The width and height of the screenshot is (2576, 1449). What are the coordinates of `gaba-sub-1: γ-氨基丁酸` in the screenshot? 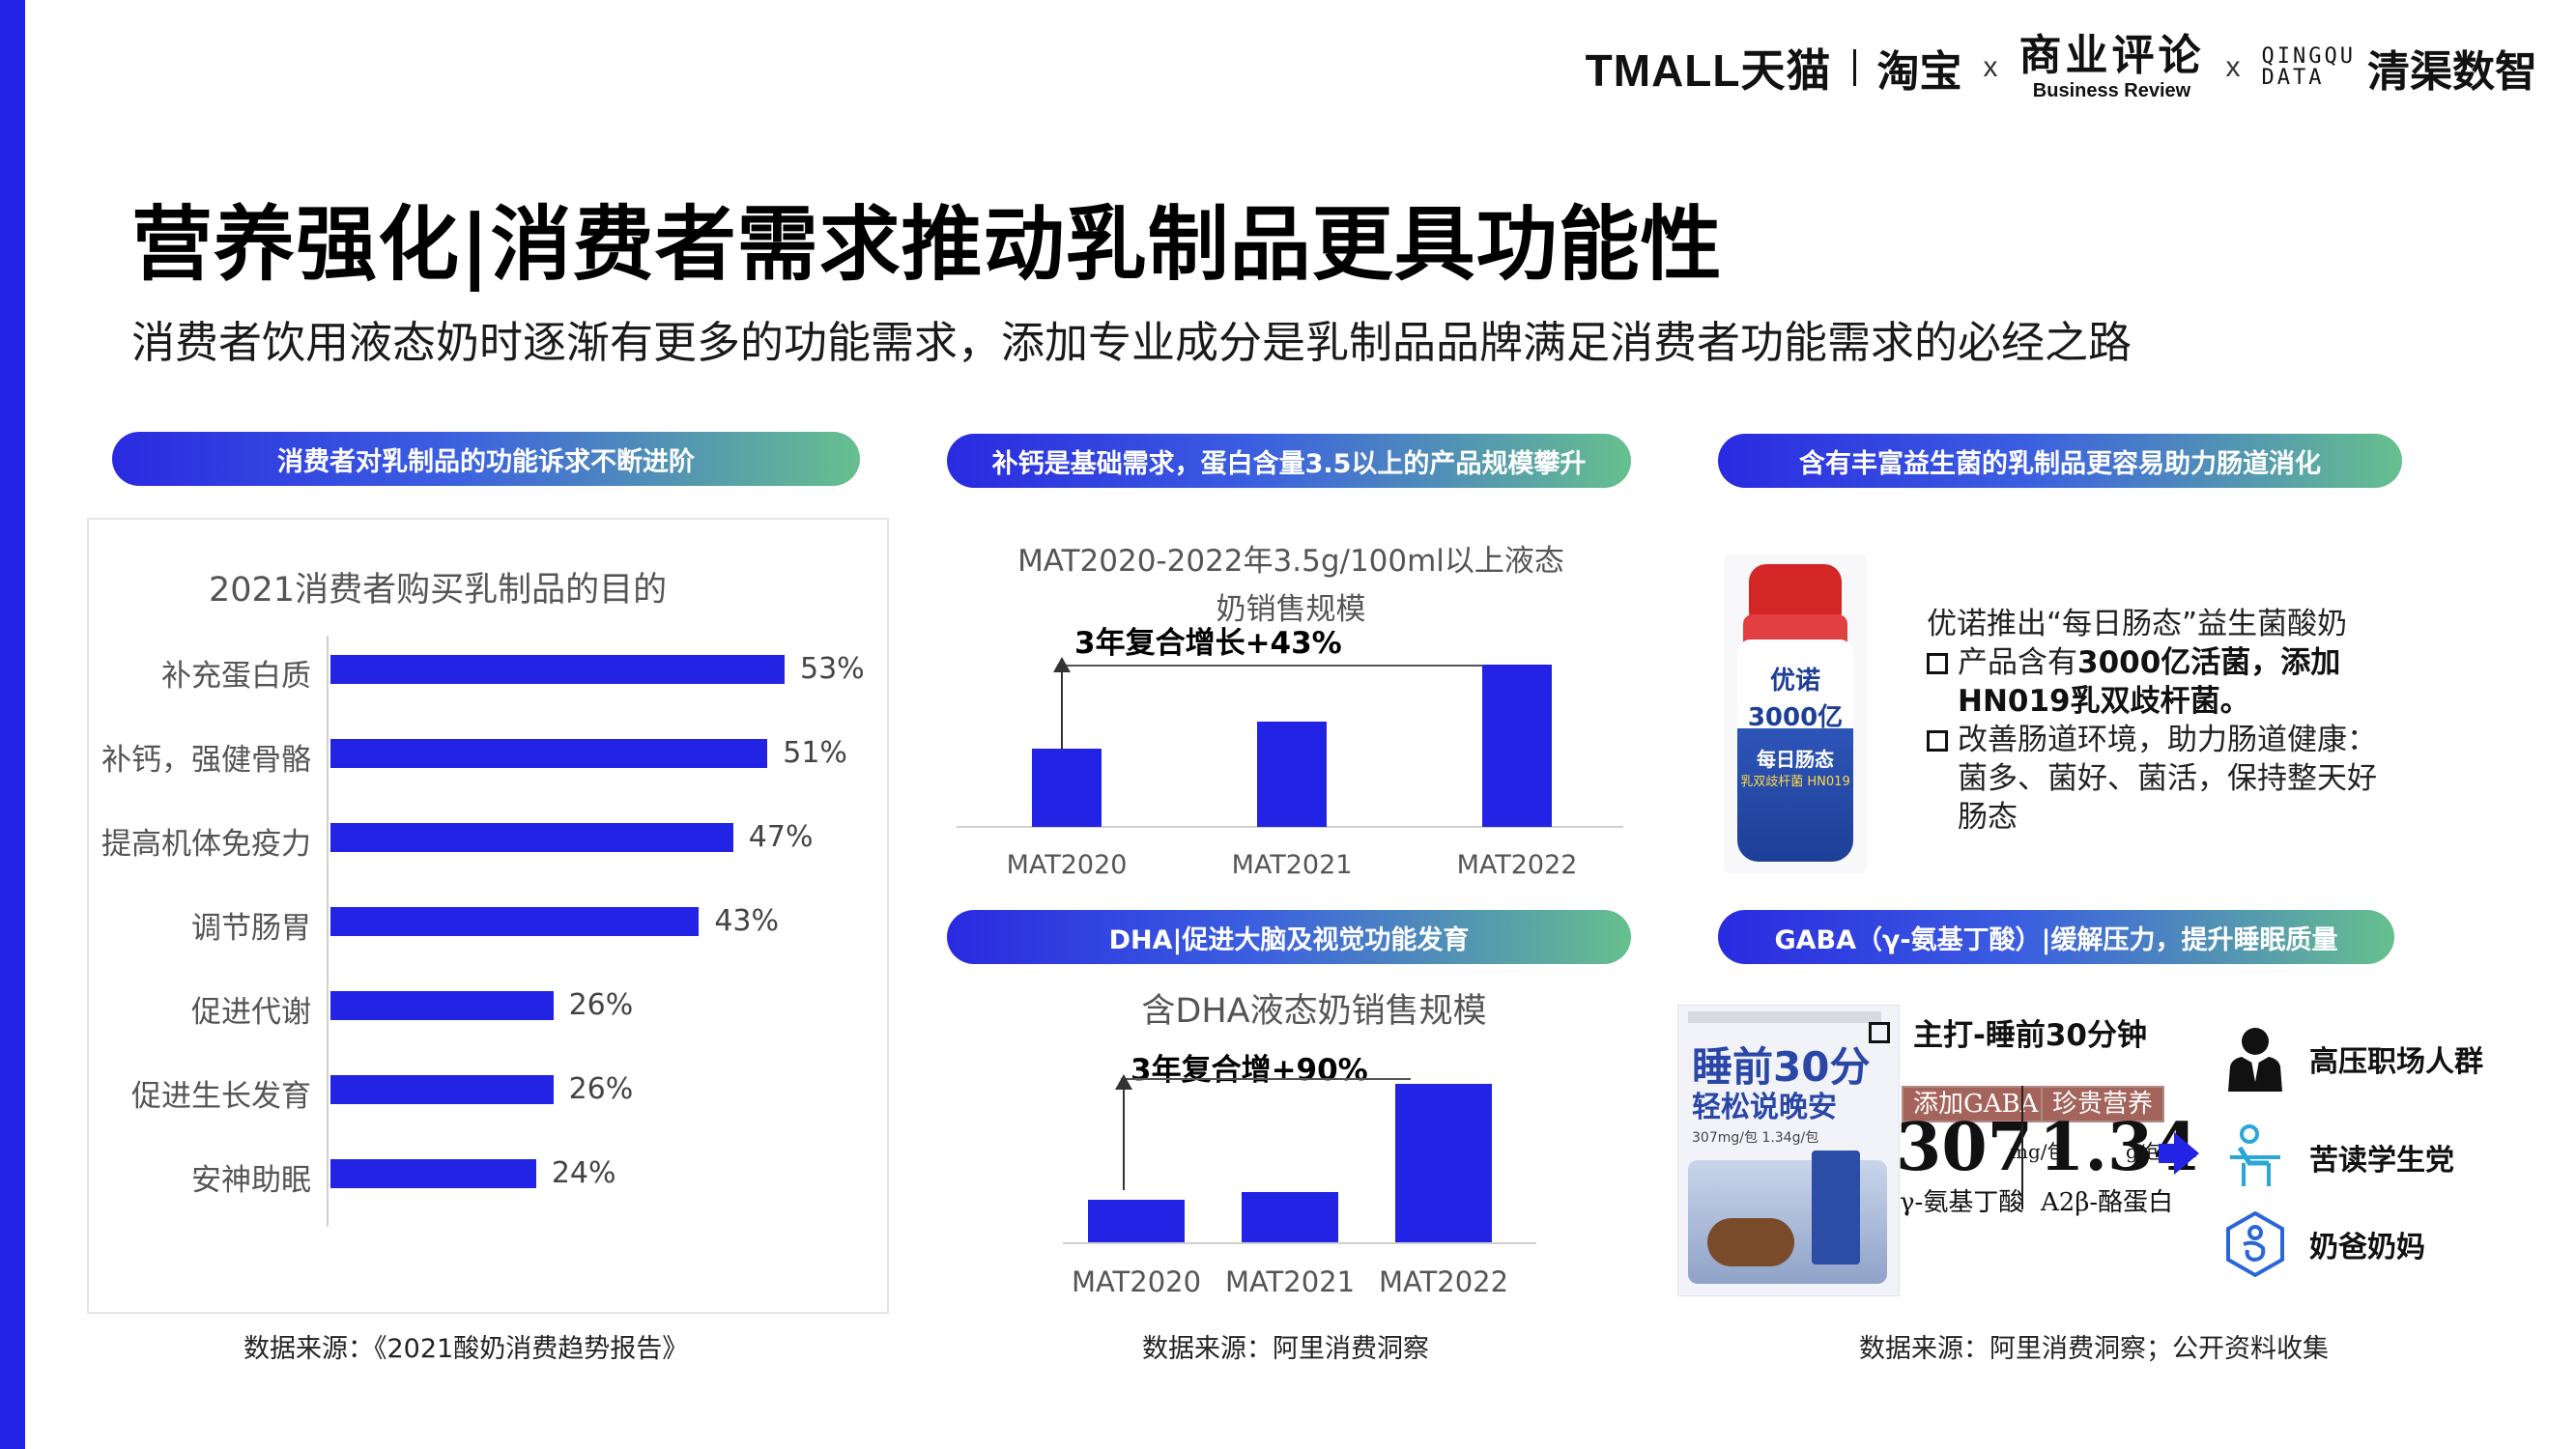 It's located at (1962, 1202).